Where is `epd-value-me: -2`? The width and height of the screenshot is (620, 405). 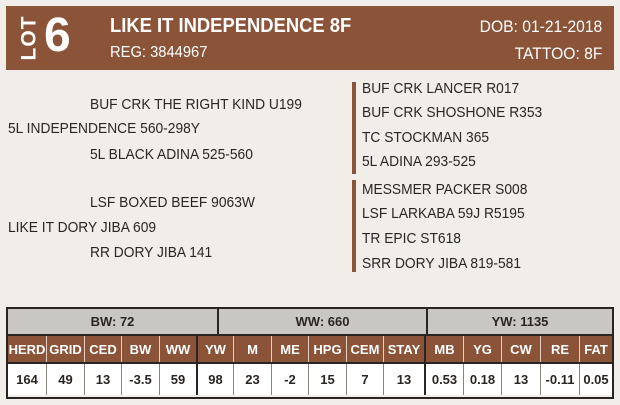 epd-value-me: -2 is located at coordinates (289, 379).